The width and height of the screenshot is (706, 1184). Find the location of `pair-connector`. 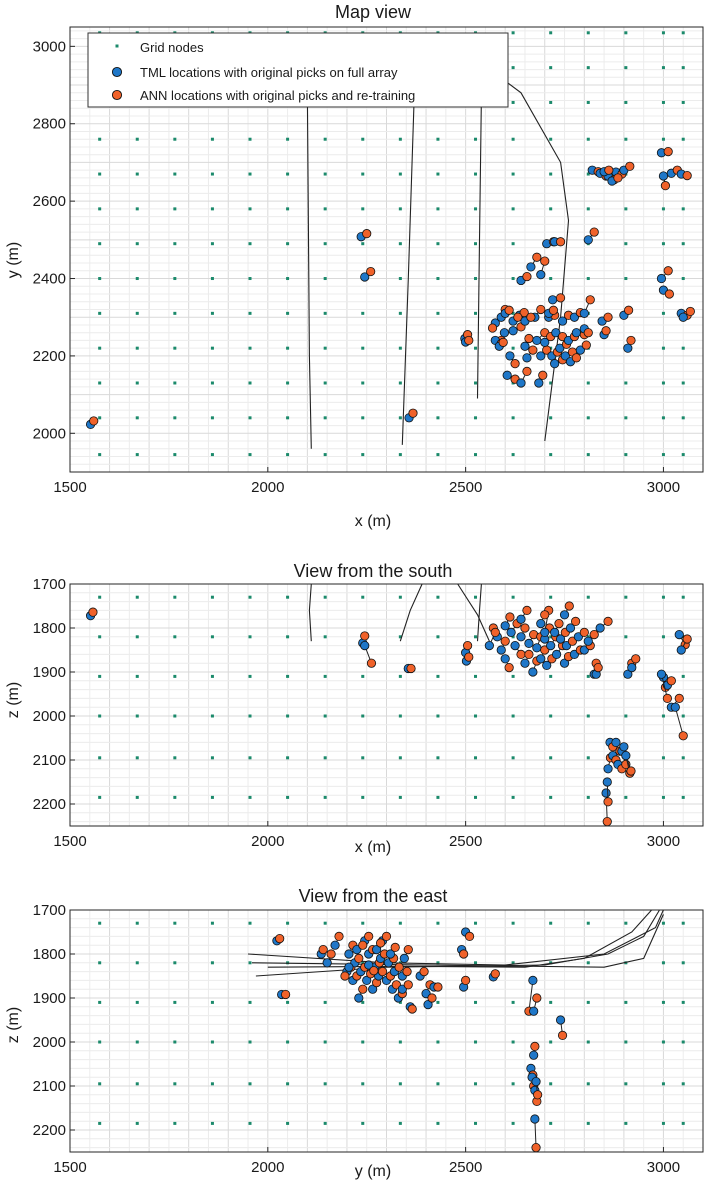

pair-connector is located at coordinates (679, 721).